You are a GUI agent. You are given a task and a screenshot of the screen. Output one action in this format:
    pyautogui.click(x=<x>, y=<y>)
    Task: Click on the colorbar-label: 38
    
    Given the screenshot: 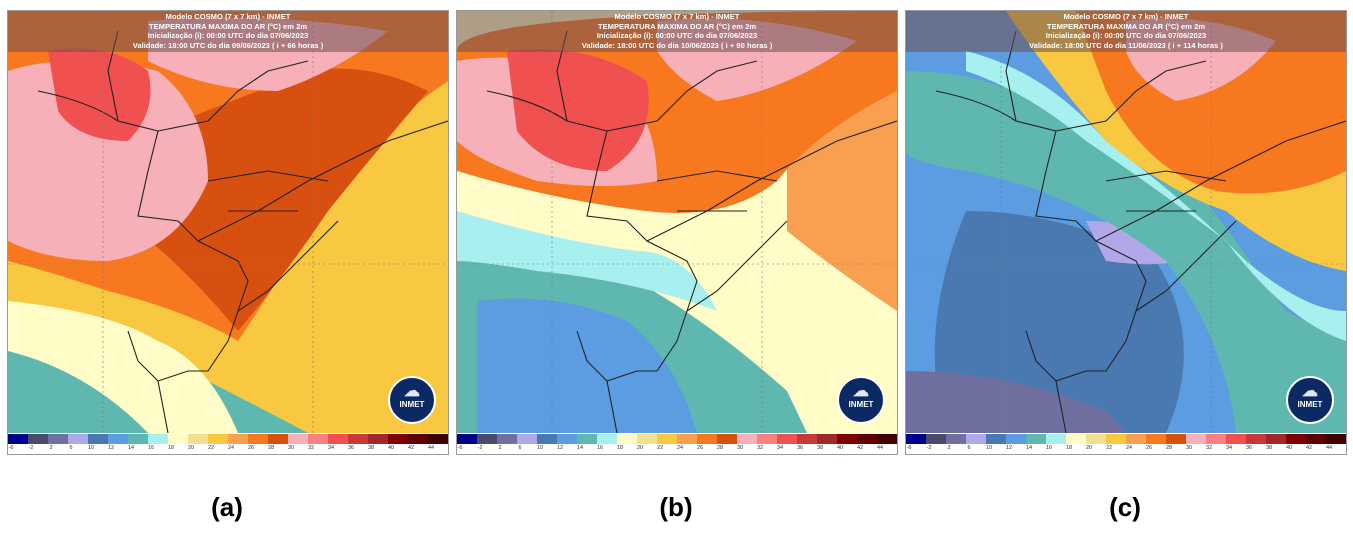 What is the action you would take?
    pyautogui.click(x=1269, y=448)
    